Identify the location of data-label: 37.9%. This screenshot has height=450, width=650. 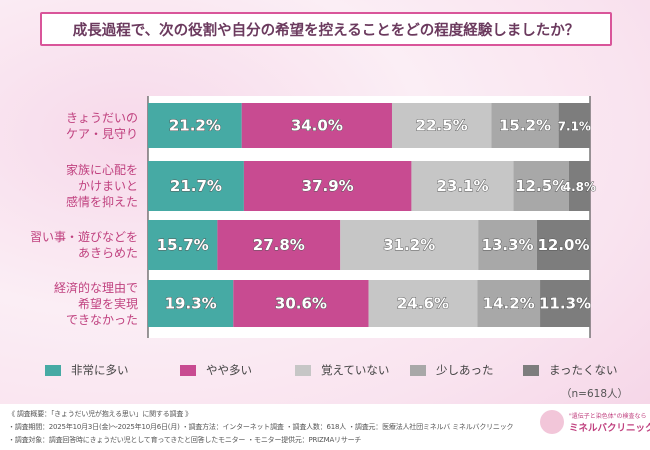
(328, 186).